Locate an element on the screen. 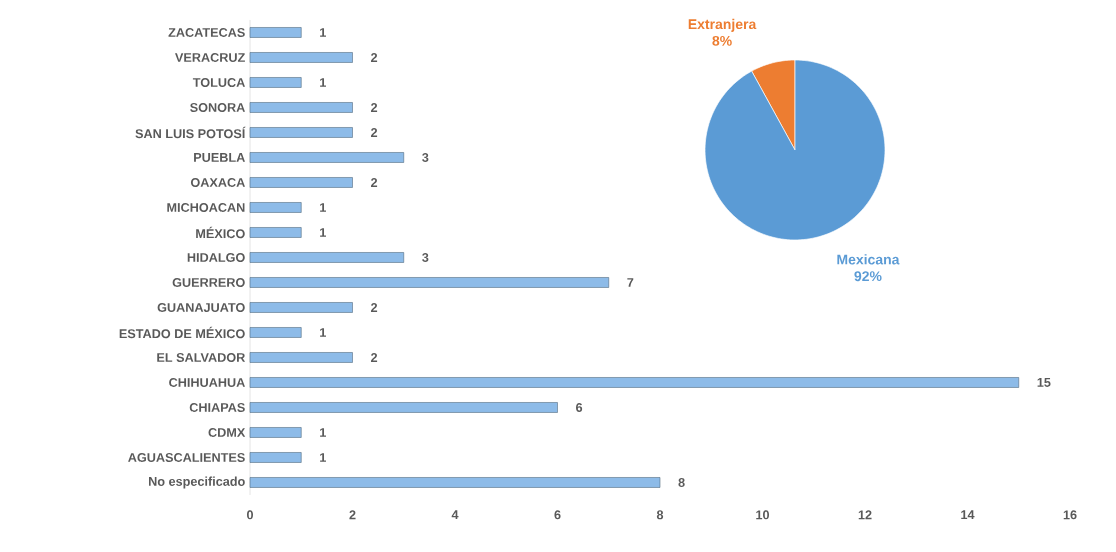 This screenshot has width=1116, height=552. y-tick-label: CHIHUAHUA is located at coordinates (207, 382).